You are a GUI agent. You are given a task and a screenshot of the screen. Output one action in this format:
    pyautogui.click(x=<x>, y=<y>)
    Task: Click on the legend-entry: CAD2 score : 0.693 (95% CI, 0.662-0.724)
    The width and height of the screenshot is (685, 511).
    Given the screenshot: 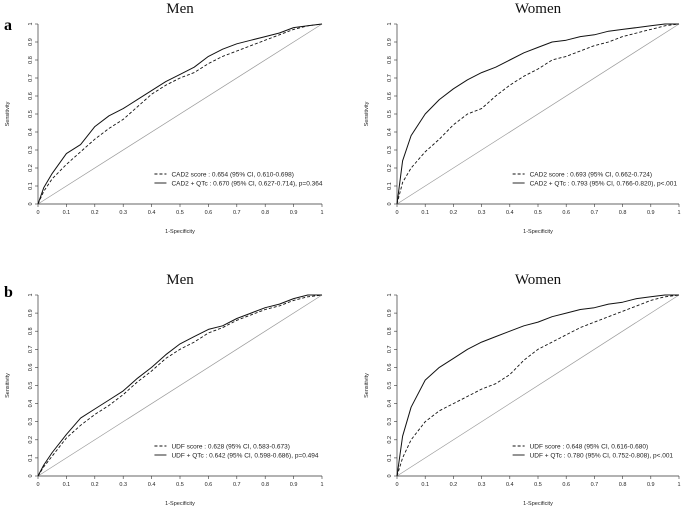 What is the action you would take?
    pyautogui.click(x=591, y=174)
    